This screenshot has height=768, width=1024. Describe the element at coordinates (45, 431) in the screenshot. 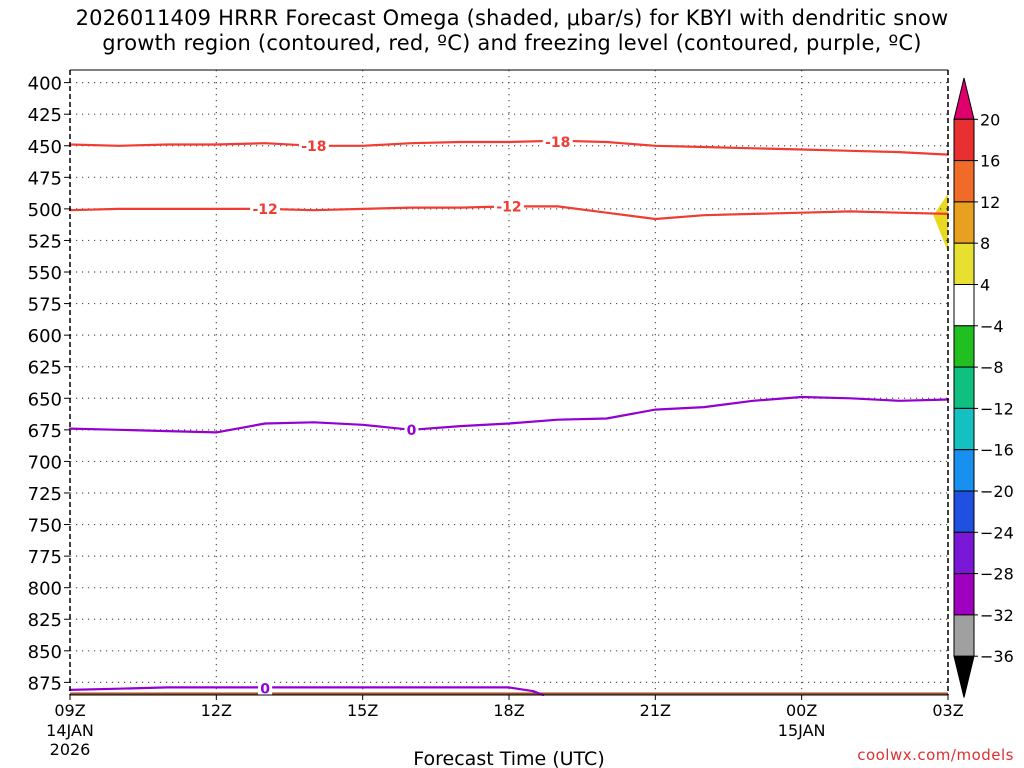

I see `y-tick-label: 675` at that location.